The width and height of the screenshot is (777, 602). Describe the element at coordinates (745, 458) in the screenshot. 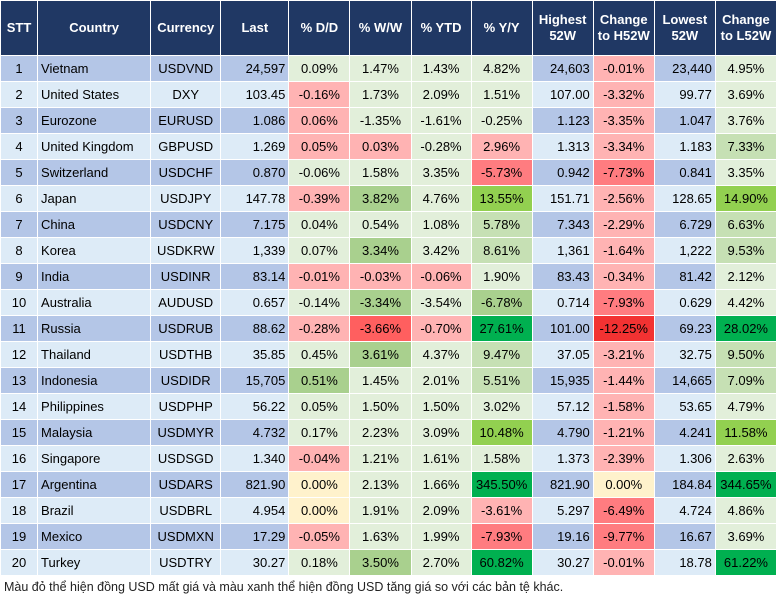

I see `cell-chl: 2.63%` at that location.